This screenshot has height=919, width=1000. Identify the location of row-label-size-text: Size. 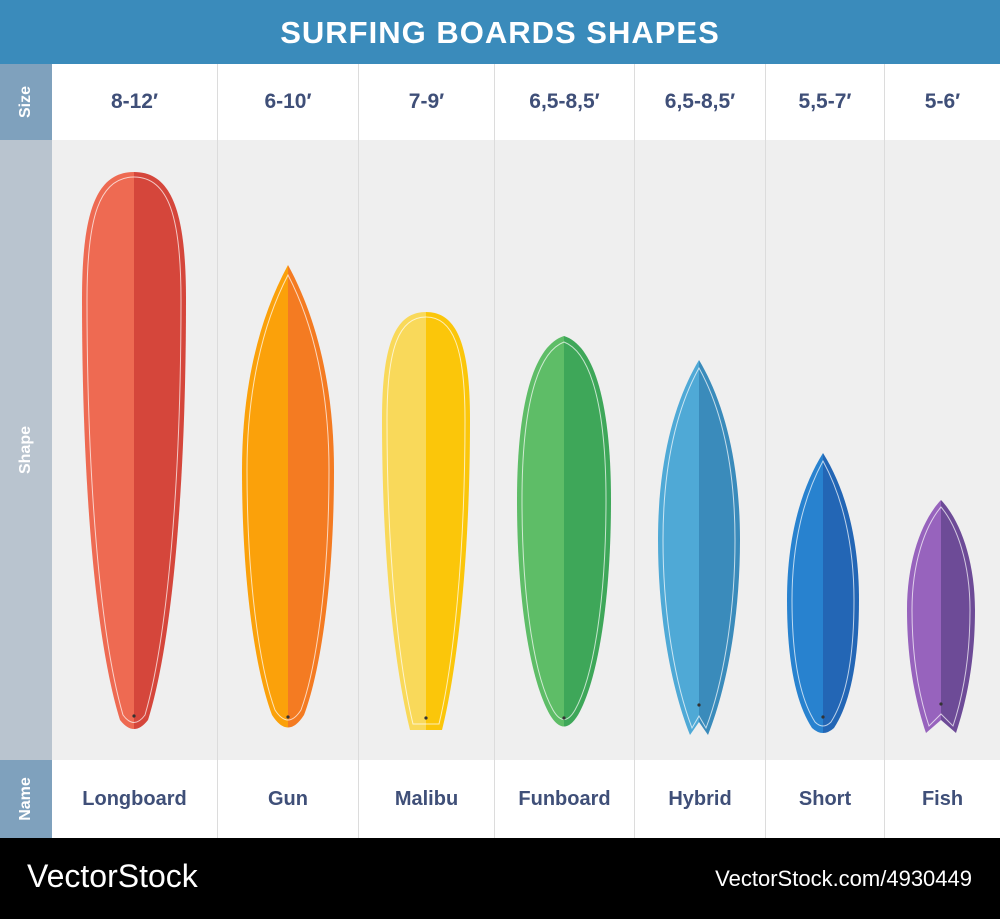
(25, 102).